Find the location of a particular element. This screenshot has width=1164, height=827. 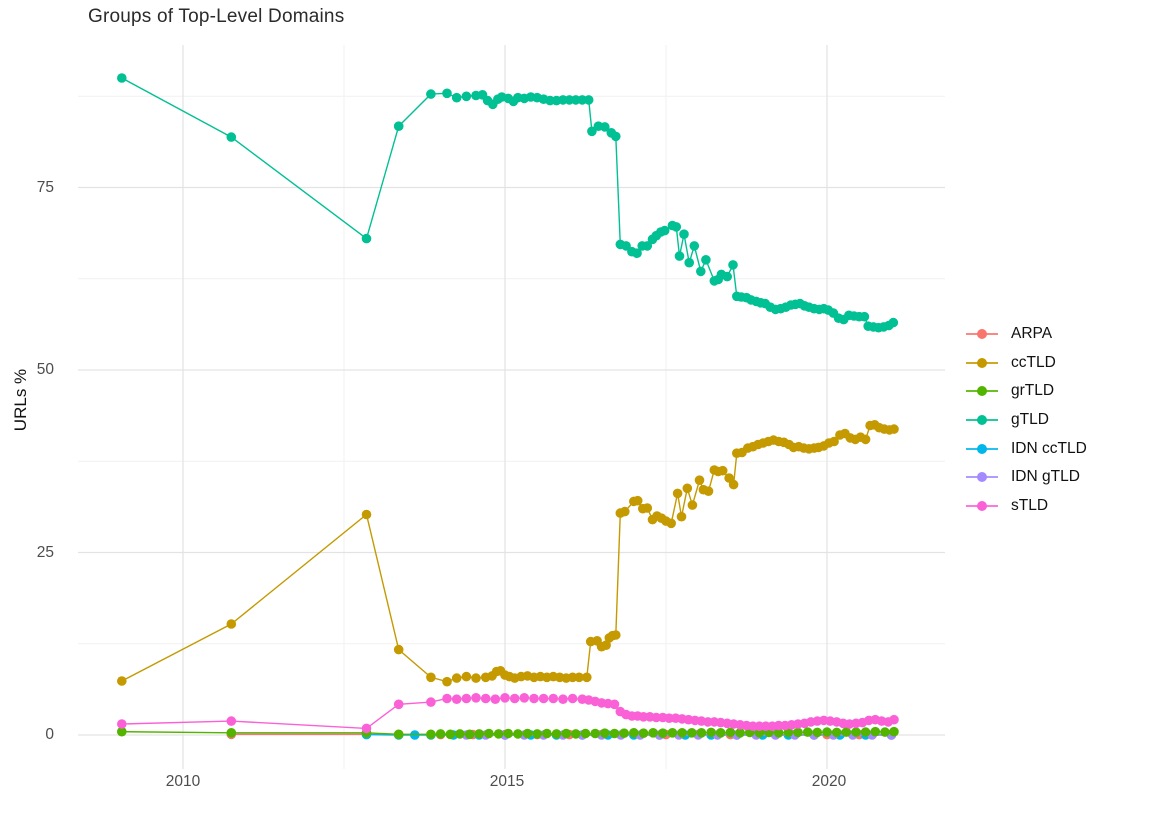

legend-item-gtld: gTLD is located at coordinates (1026, 420).